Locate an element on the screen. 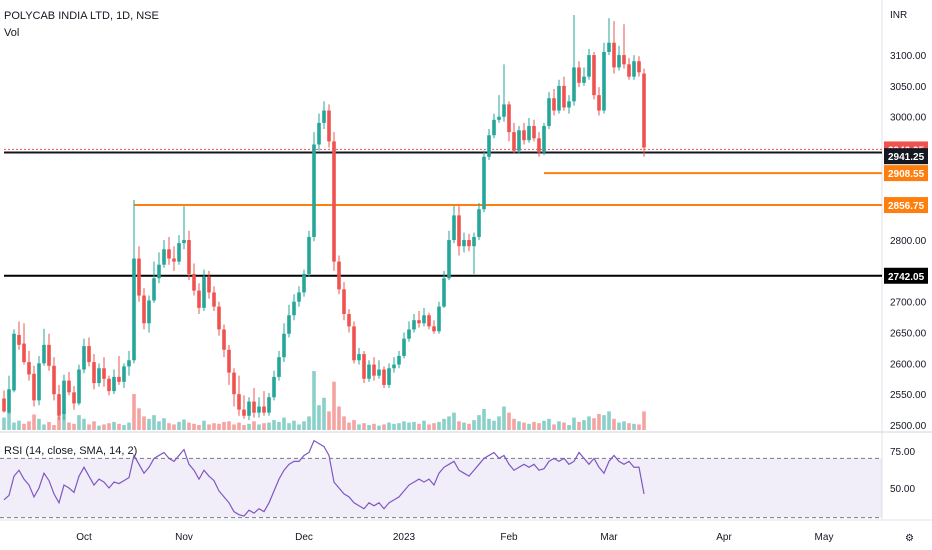 This screenshot has width=932, height=550. price-tag-label: 2941.25 is located at coordinates (906, 157).